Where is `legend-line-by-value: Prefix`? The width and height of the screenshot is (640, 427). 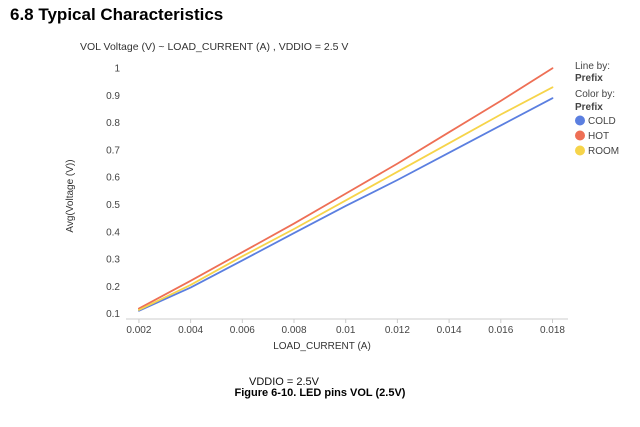
legend-line-by-value: Prefix is located at coordinates (589, 78).